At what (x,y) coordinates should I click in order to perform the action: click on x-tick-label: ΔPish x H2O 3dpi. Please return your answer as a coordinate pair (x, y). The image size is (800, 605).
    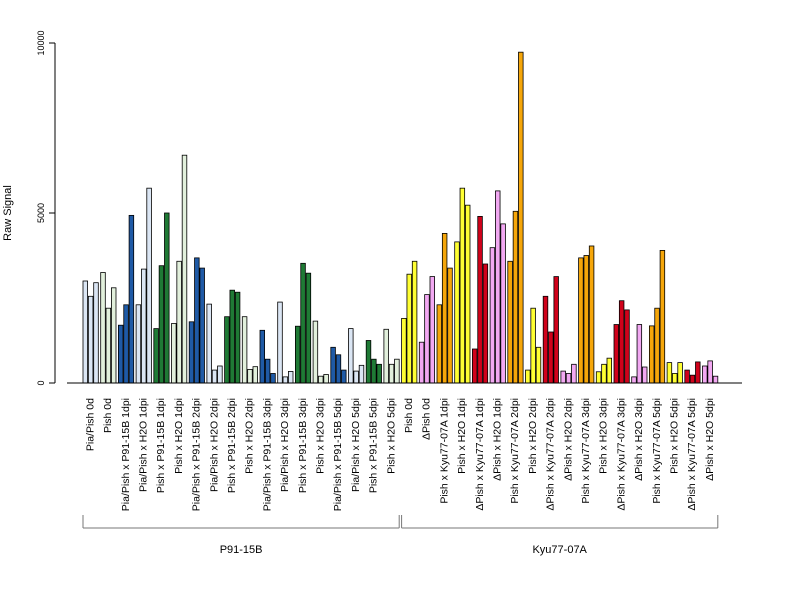
    Looking at the image, I should click on (639, 439).